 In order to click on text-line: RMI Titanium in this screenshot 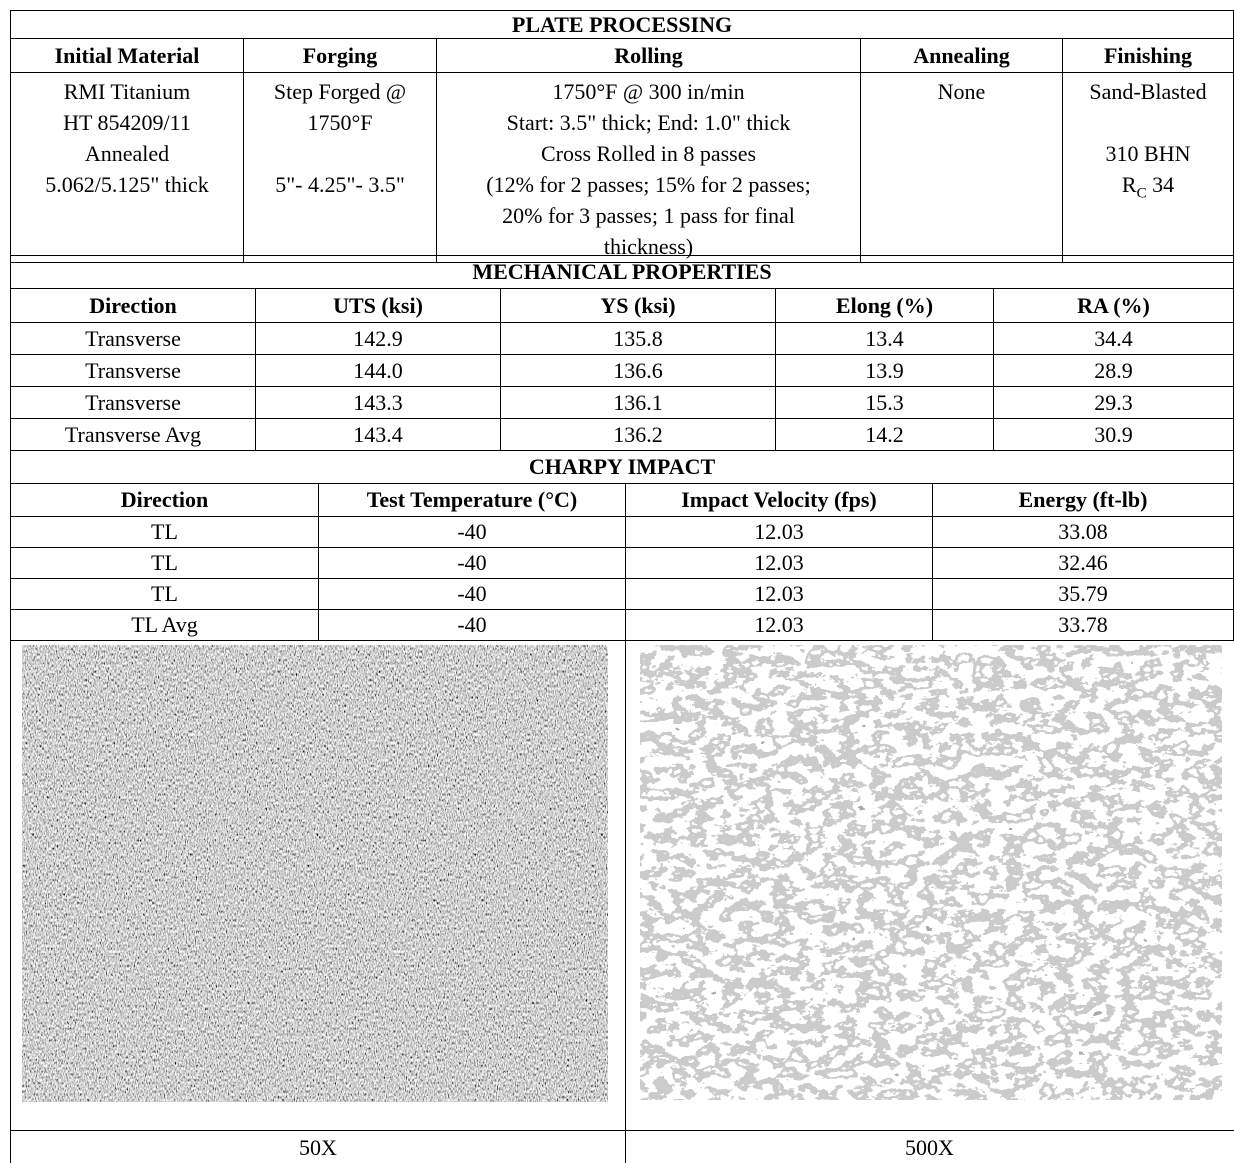, I will do `click(127, 91)`.